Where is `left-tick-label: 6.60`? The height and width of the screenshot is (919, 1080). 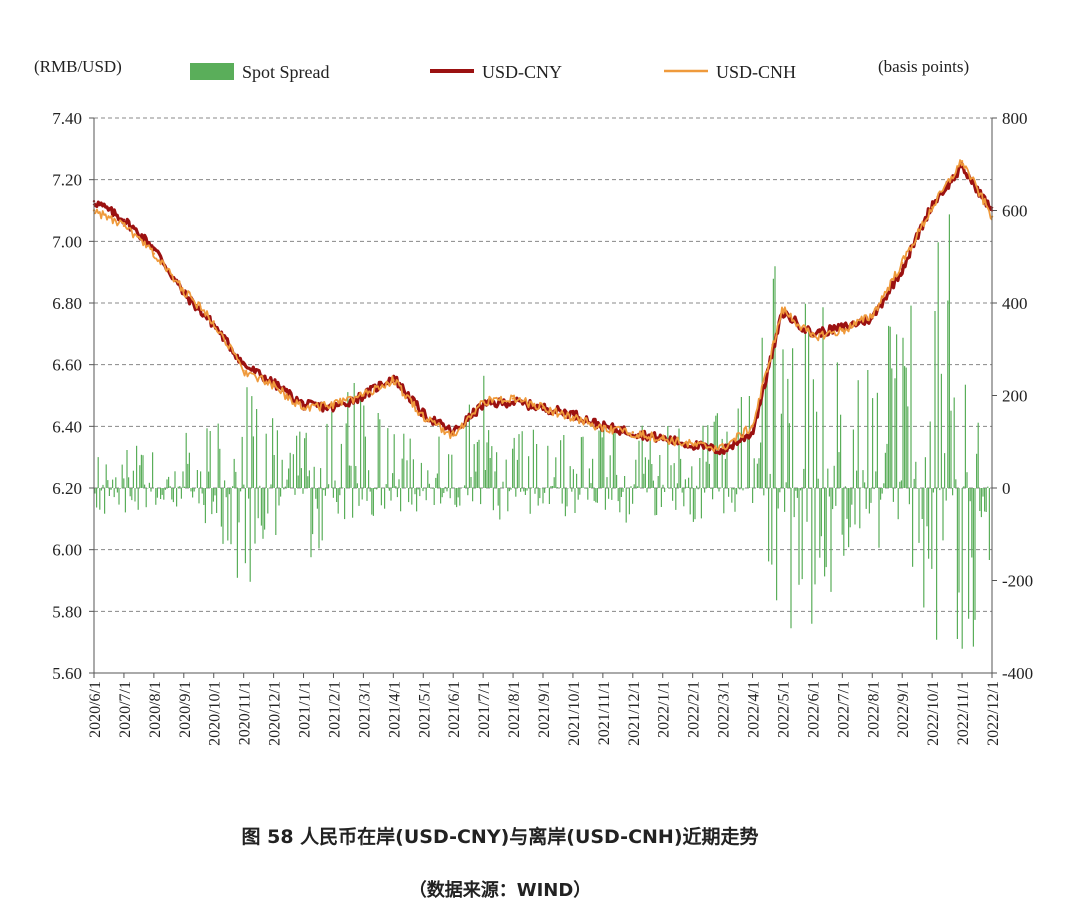 left-tick-label: 6.60 is located at coordinates (67, 365).